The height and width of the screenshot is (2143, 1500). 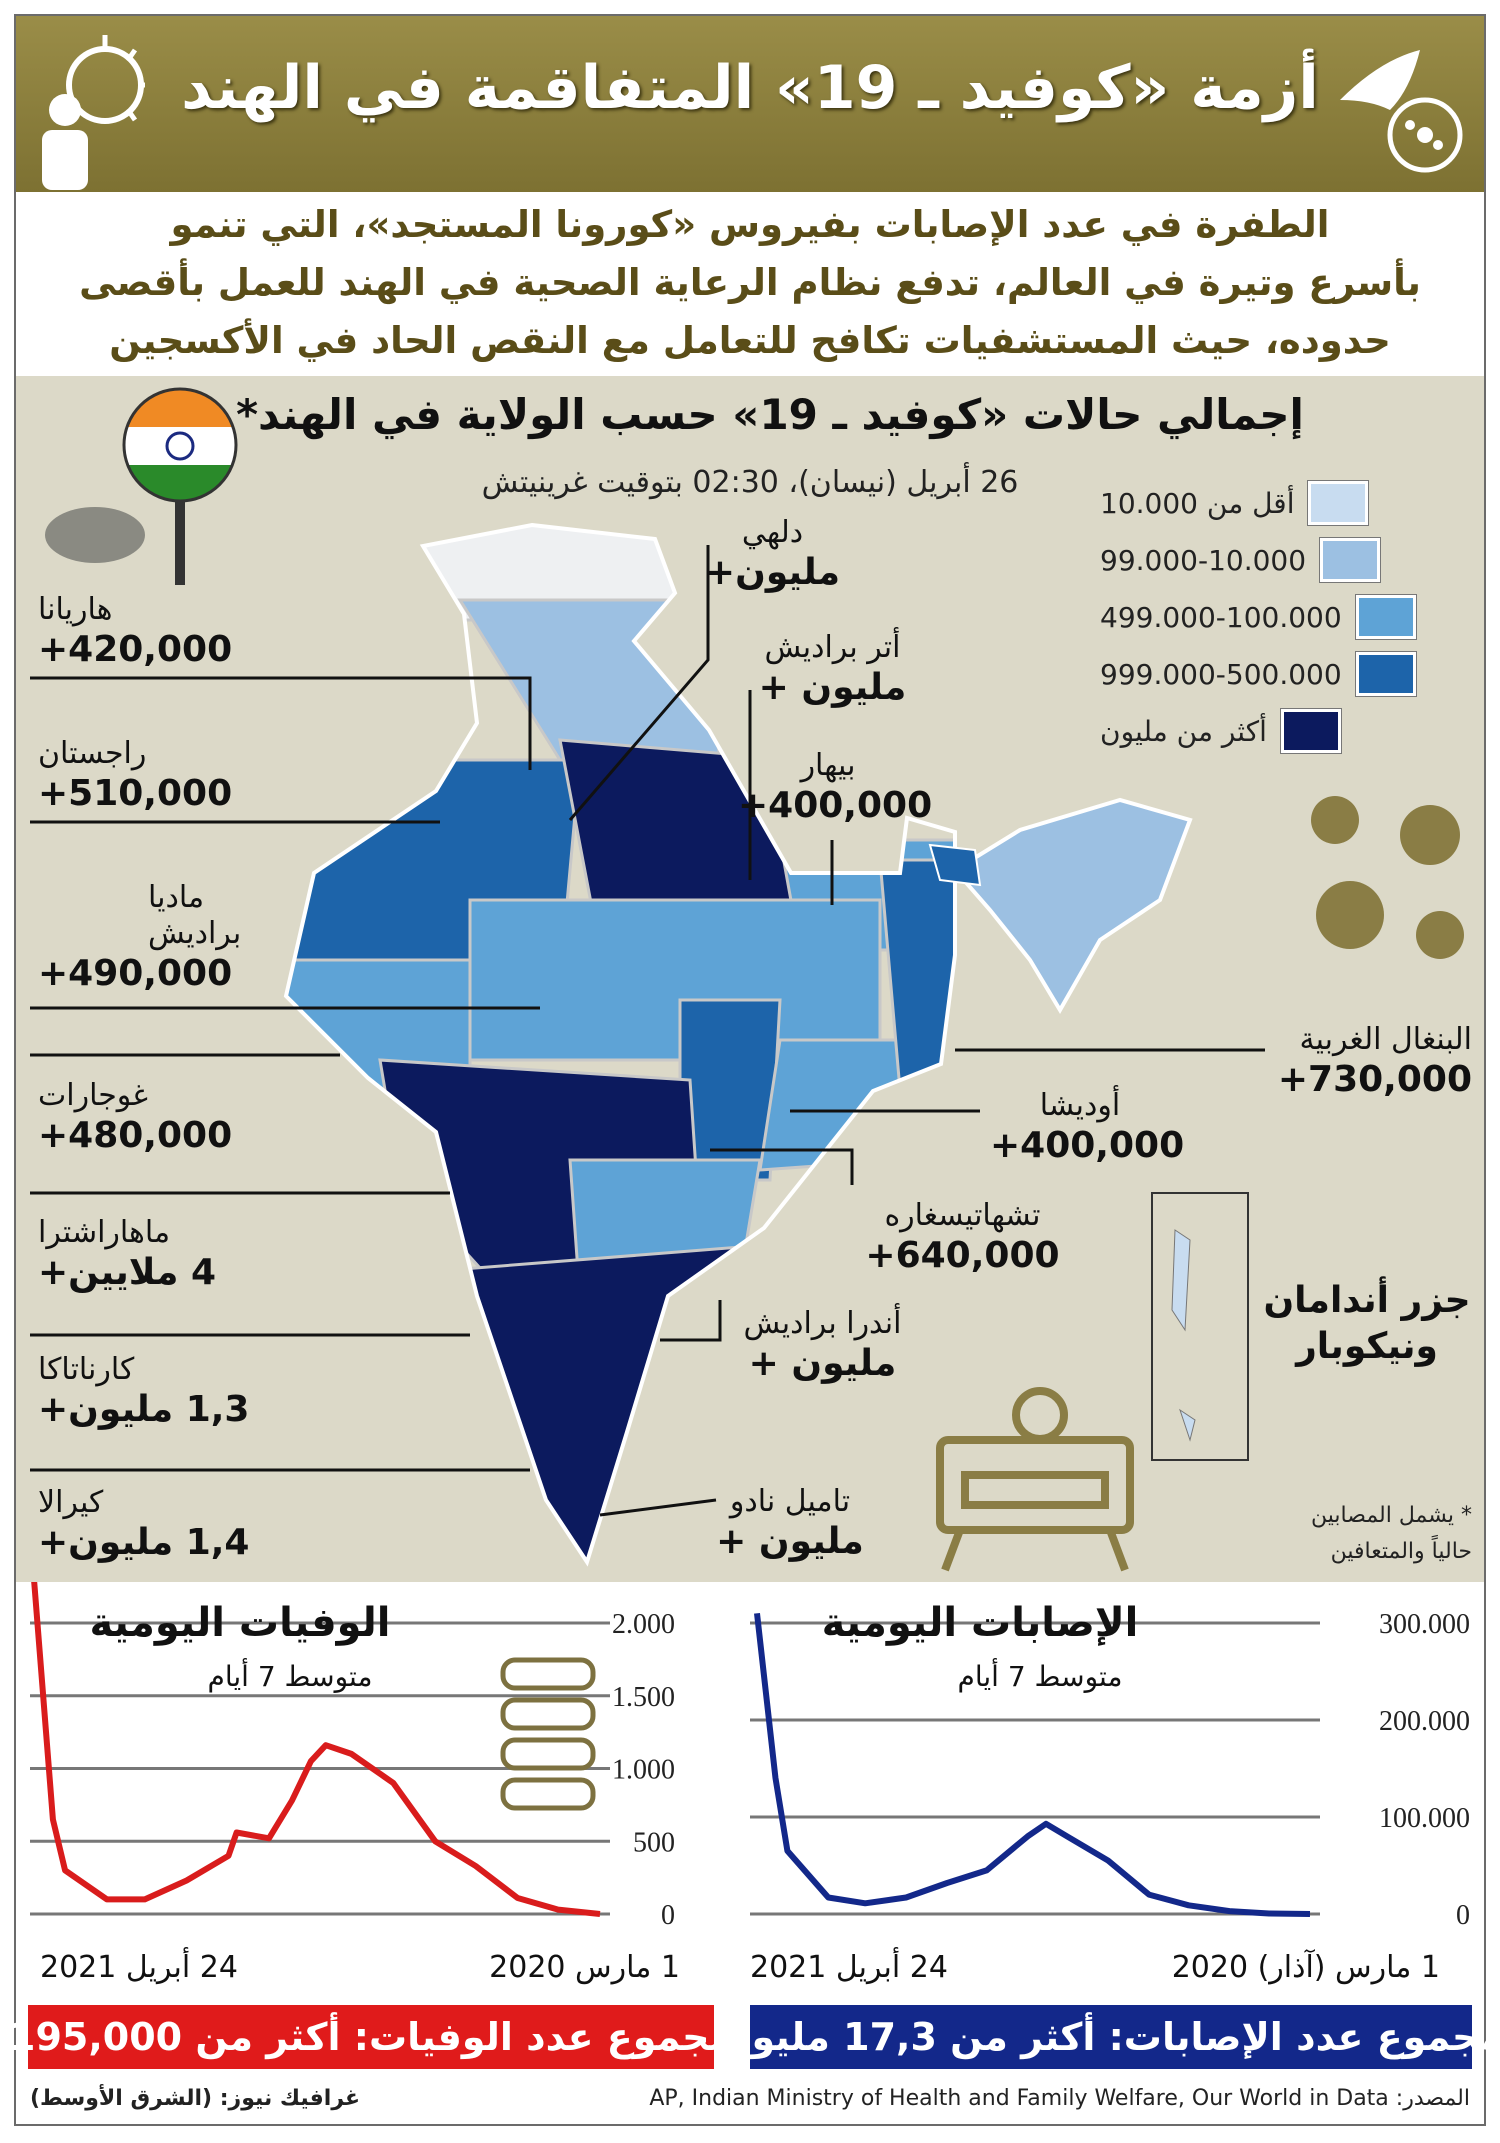 I want to click on state-label-maharashtra: ماهاراشترا 4 ملايين+, so click(x=127, y=1254).